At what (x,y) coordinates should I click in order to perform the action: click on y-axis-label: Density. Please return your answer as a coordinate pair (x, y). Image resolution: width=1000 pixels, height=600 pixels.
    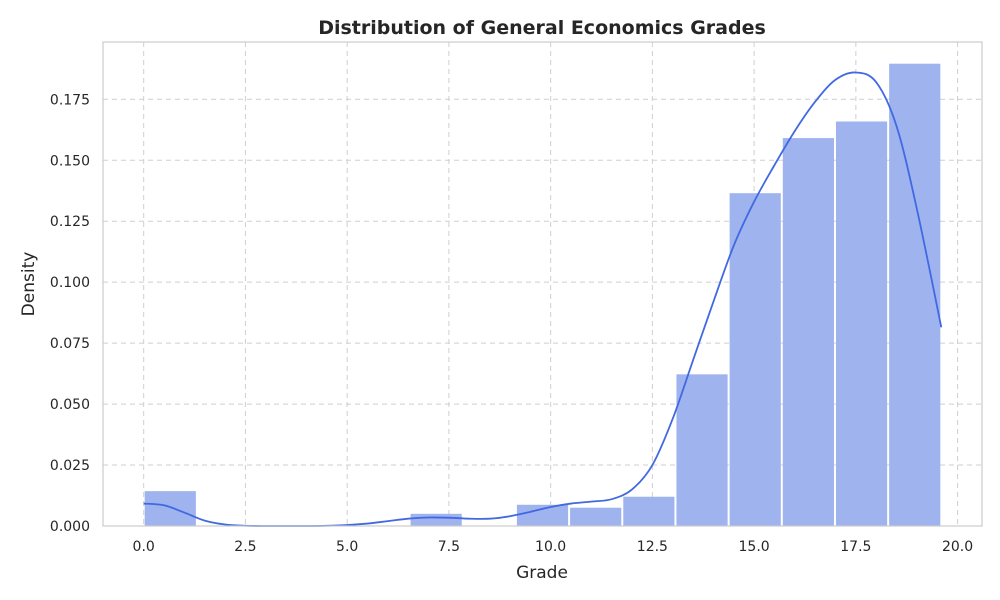
    Looking at the image, I should click on (29, 284).